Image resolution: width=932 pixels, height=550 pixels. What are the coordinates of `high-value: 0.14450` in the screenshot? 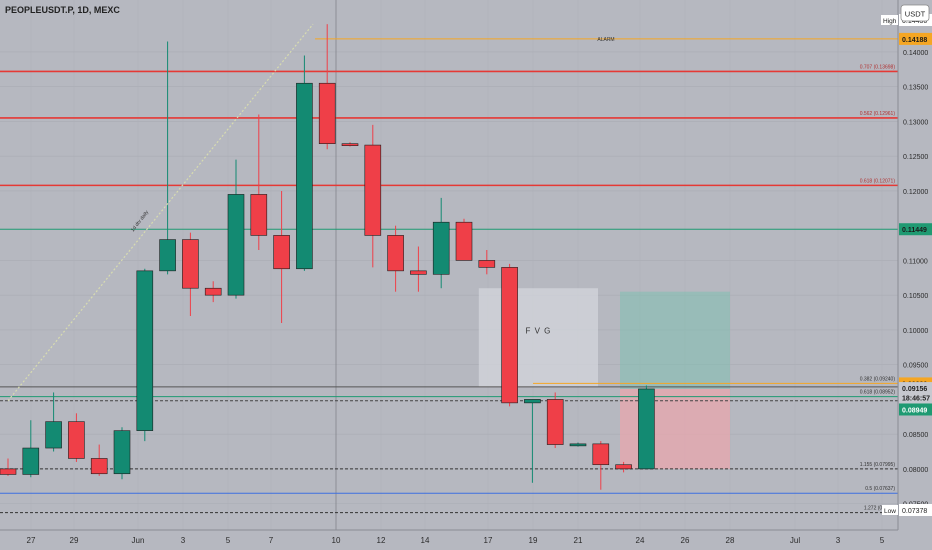 It's located at (914, 21).